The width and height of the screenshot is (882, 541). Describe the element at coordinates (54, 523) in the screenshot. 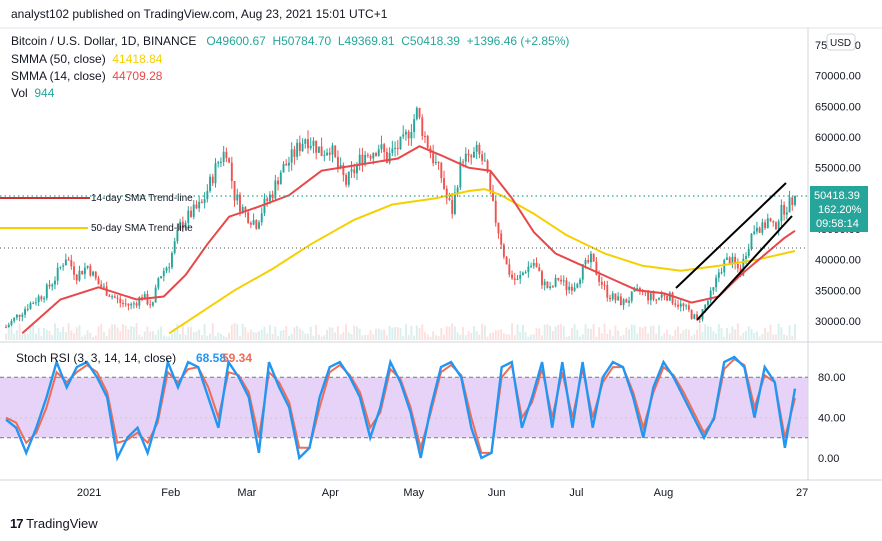

I see `tradingview-logo: 17 TradingView` at that location.